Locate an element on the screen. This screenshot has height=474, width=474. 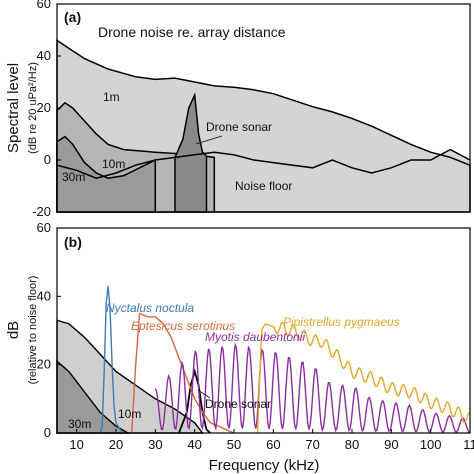
b-xtick-label: 60 is located at coordinates (273, 444).